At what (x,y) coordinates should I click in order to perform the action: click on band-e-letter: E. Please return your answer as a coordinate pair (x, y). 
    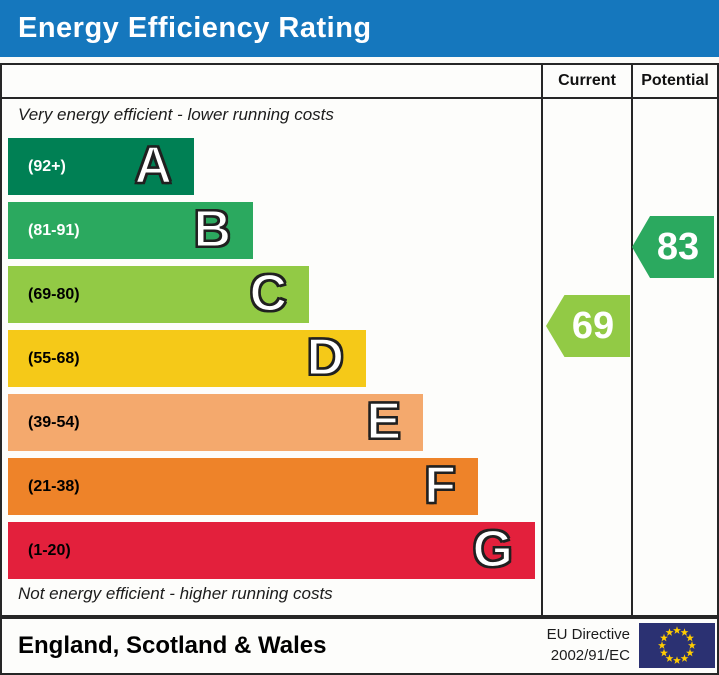
    Looking at the image, I should click on (383, 420).